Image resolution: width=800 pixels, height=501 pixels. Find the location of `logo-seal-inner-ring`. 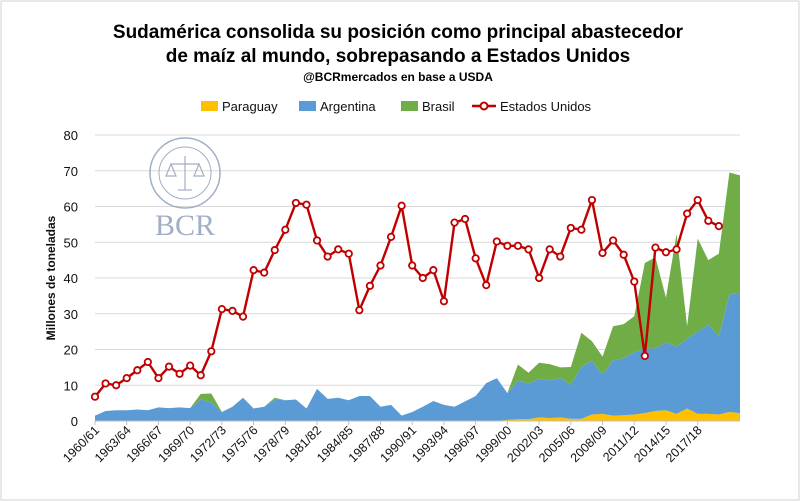

logo-seal-inner-ring is located at coordinates (185, 173).